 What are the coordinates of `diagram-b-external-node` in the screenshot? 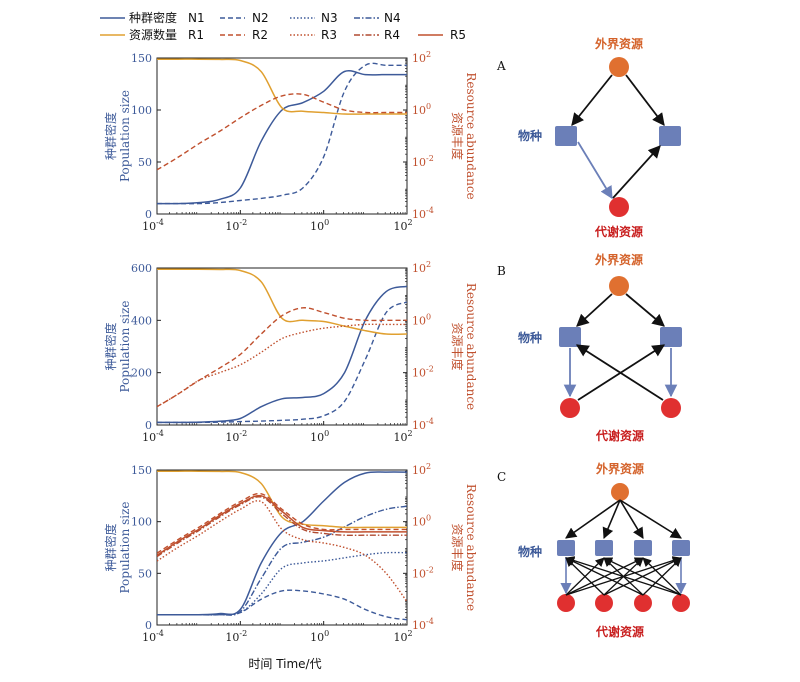 It's located at (619, 286).